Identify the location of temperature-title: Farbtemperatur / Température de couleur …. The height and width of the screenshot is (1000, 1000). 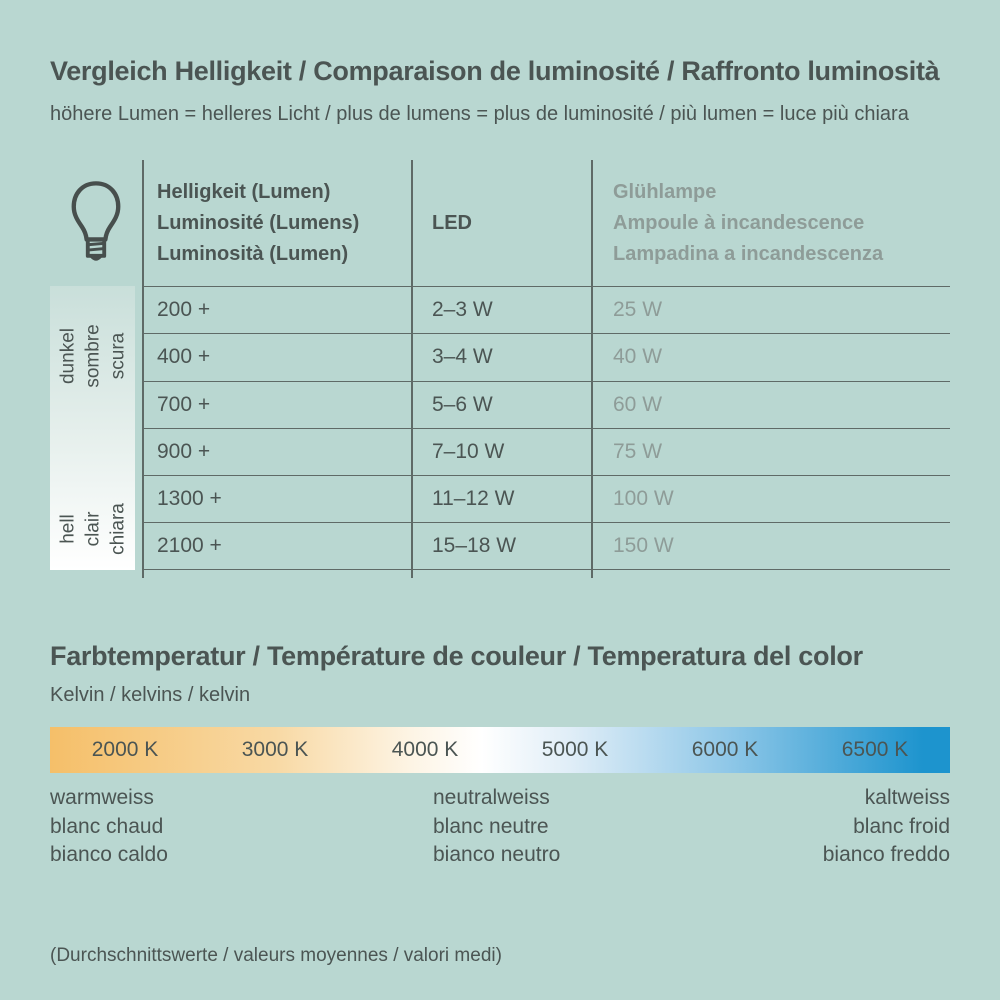
(456, 656).